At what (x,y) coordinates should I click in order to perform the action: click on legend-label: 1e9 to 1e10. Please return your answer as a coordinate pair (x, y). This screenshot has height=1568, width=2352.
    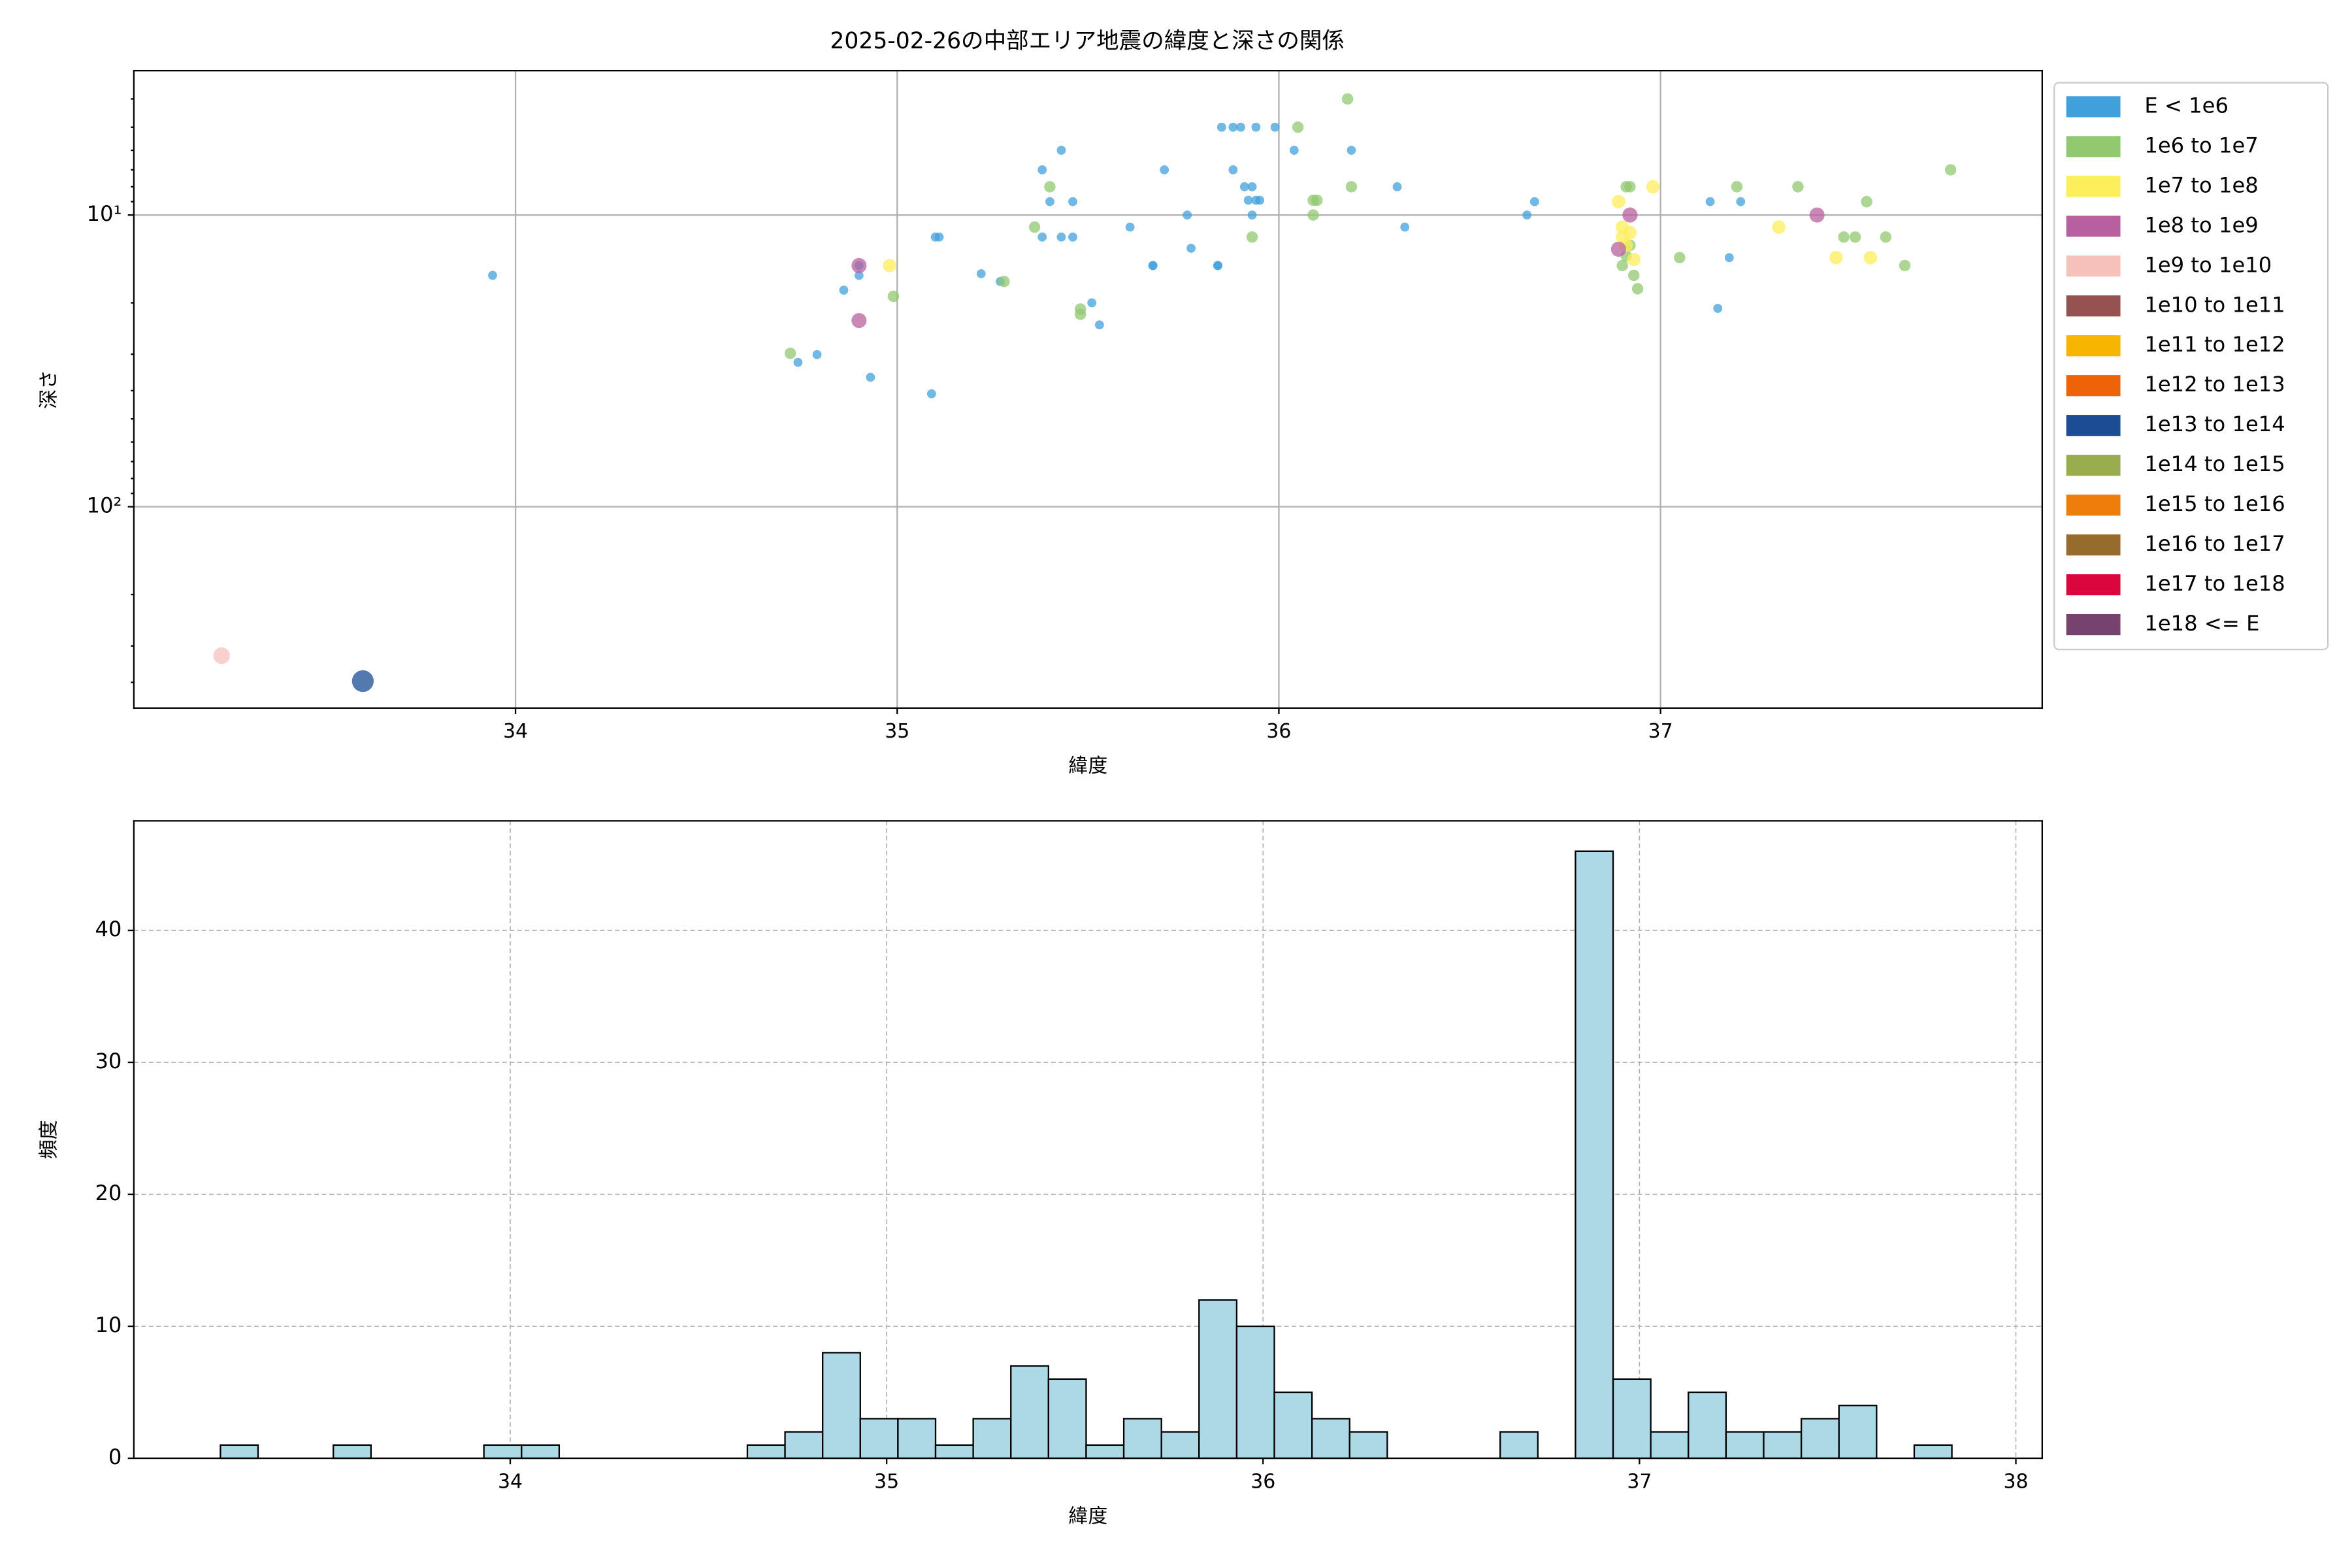
    Looking at the image, I should click on (2208, 264).